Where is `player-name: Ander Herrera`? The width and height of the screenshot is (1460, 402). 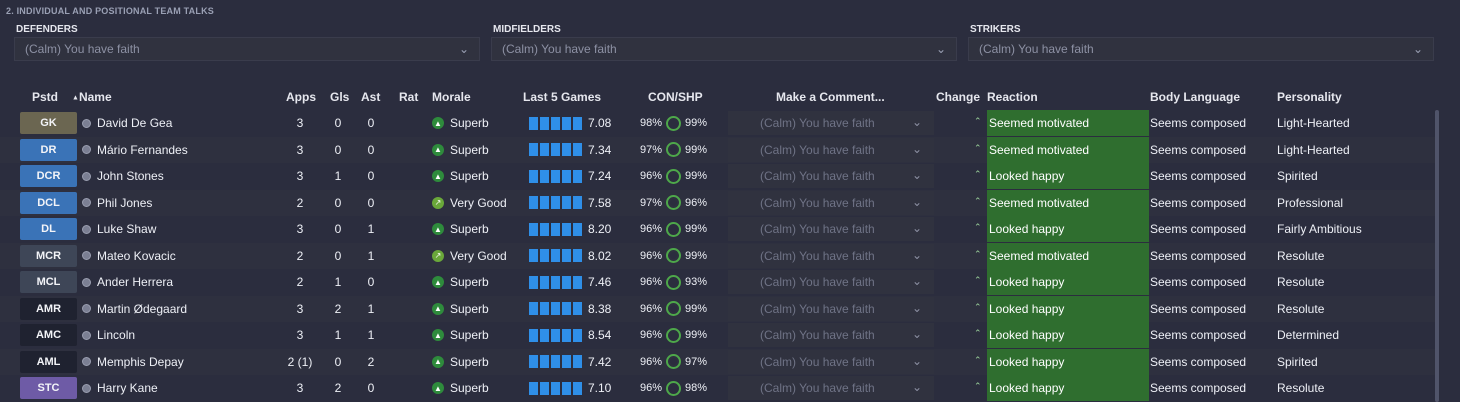
player-name: Ander Herrera is located at coordinates (135, 282).